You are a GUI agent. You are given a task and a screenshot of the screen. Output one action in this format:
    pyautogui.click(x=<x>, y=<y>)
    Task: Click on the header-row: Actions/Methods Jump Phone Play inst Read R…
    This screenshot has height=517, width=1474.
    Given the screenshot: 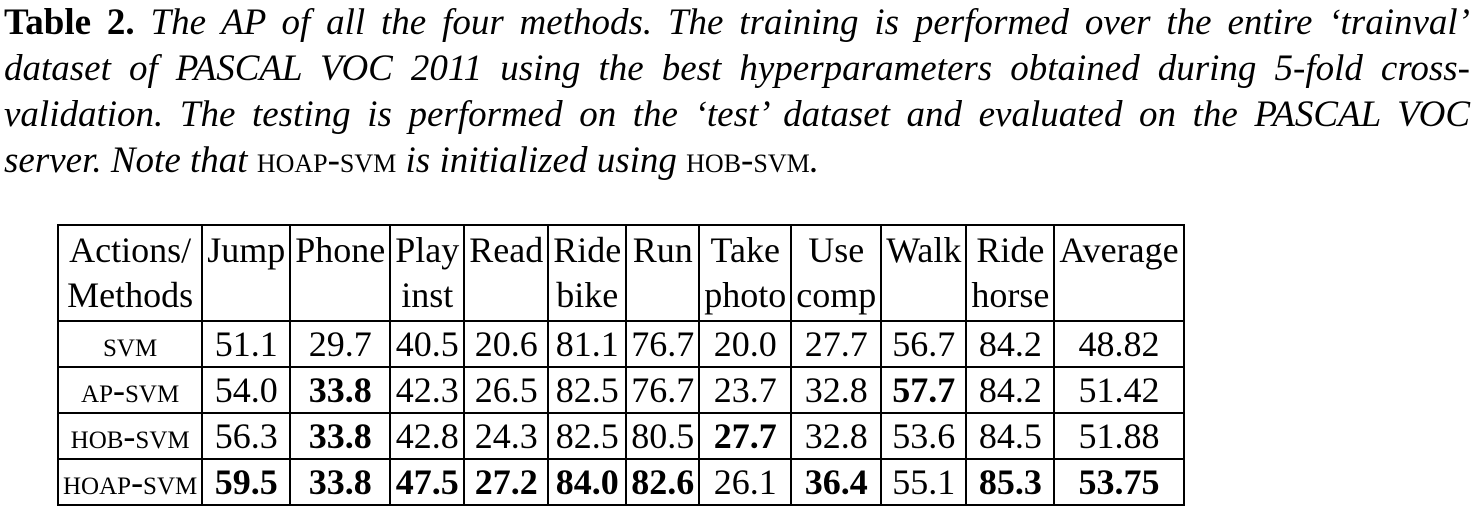 What is the action you would take?
    pyautogui.click(x=620, y=273)
    